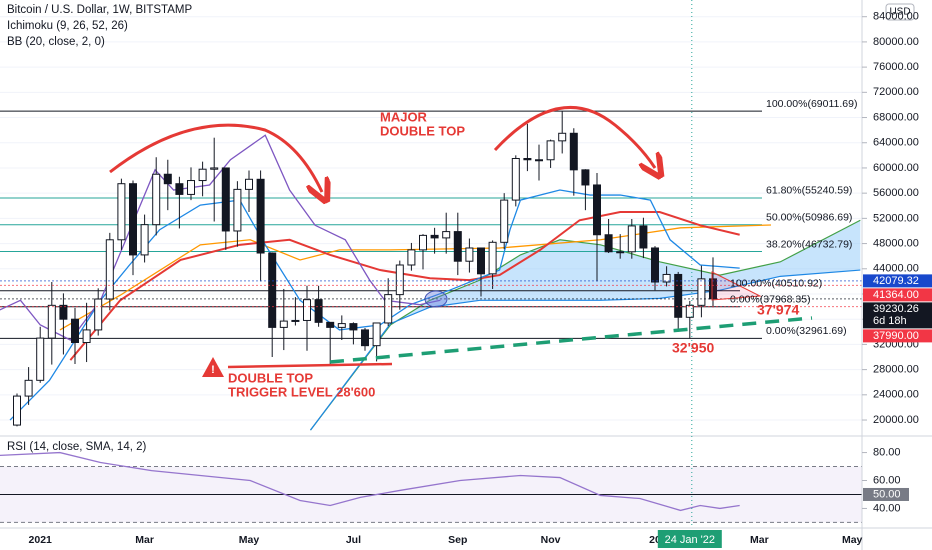 This screenshot has height=550, width=932. I want to click on y-tick-label: 44000.00, so click(896, 269).